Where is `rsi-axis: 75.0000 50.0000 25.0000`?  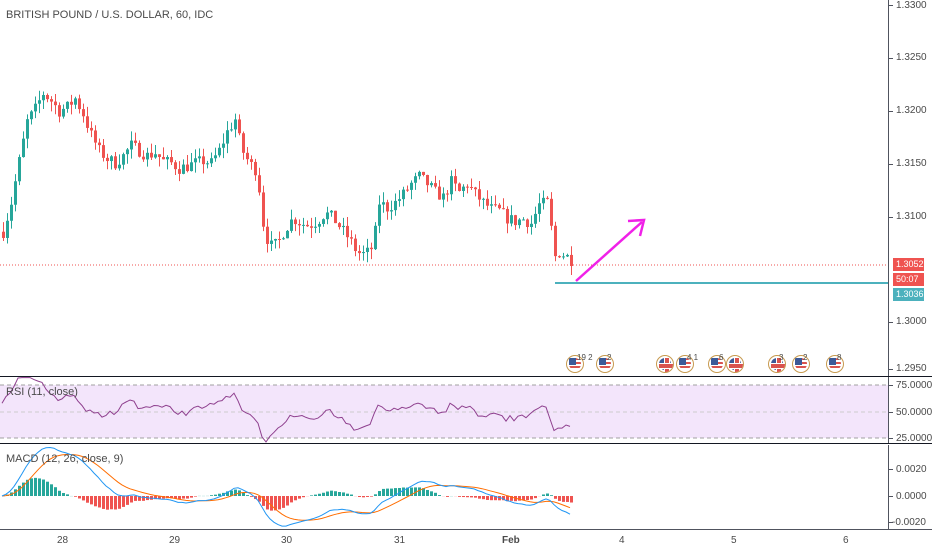
rsi-axis: 75.0000 50.0000 25.0000 is located at coordinates (910, 410).